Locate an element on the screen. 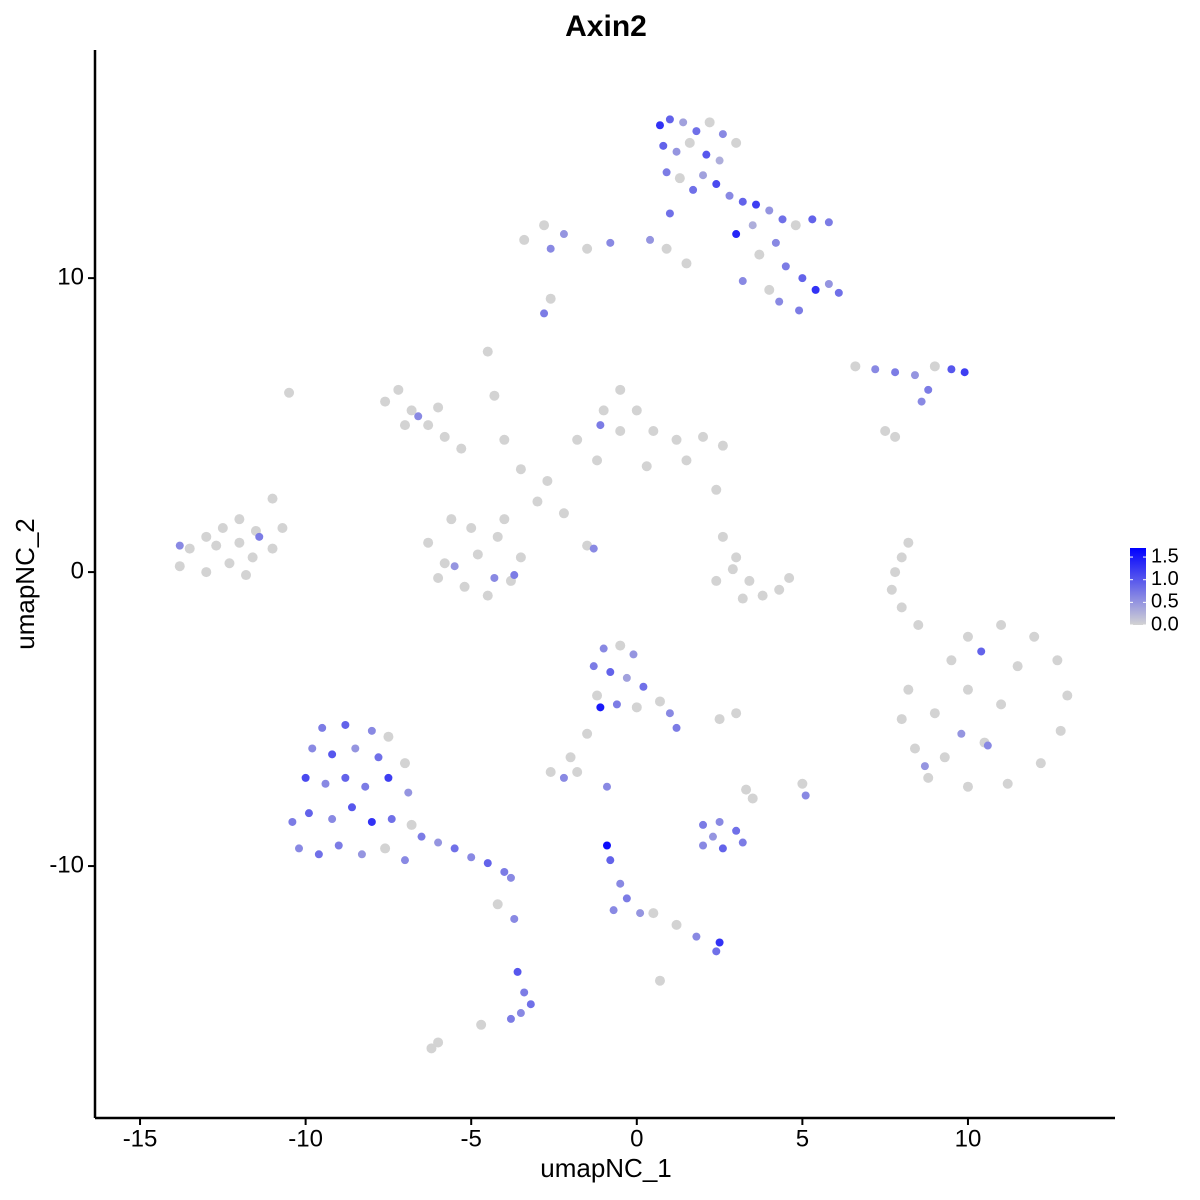 The image size is (1200, 1200). color-tick-label: 0.5 is located at coordinates (1165, 602).